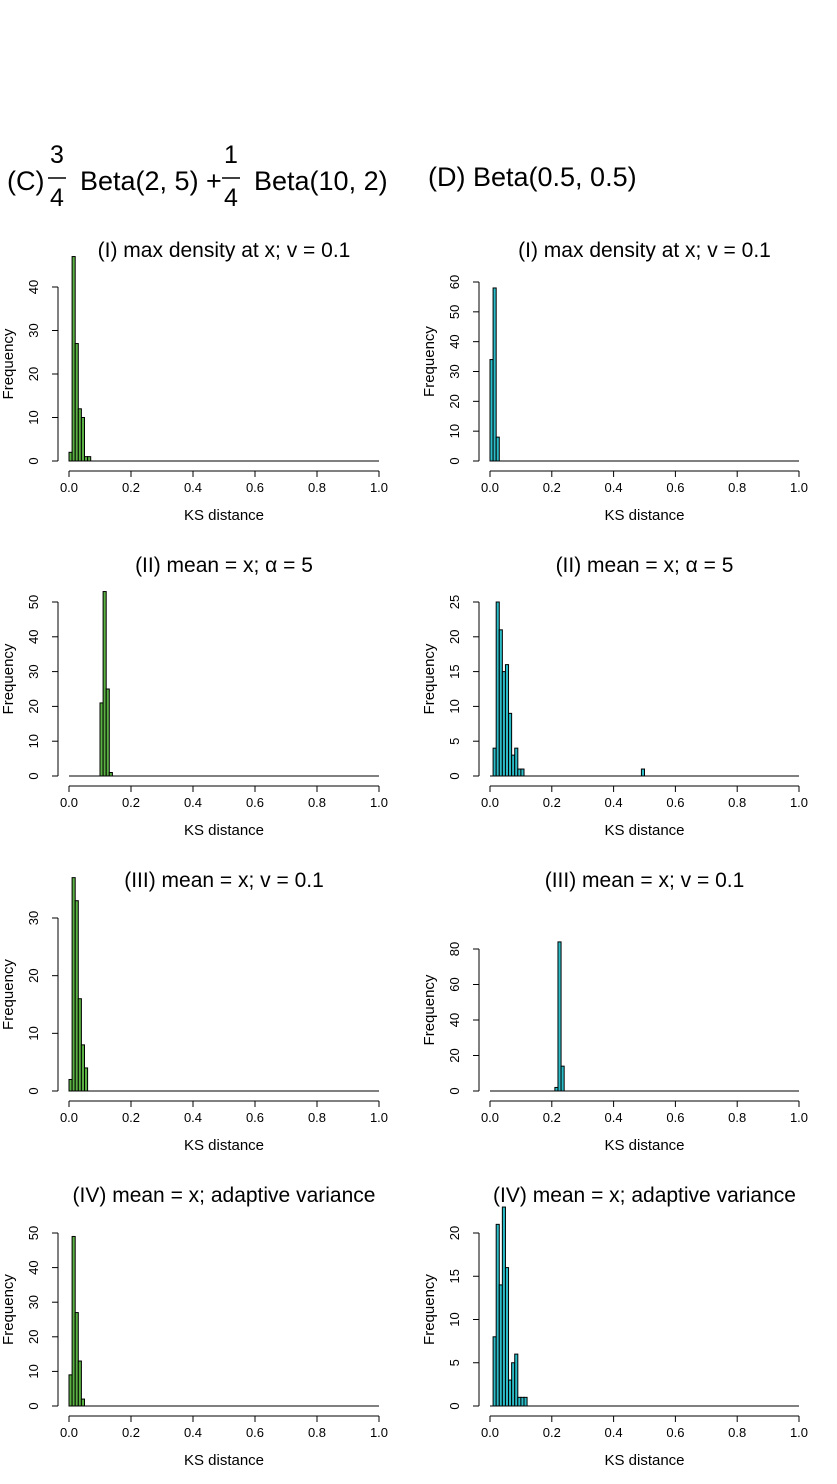 The width and height of the screenshot is (837, 1484). What do you see at coordinates (224, 1195) in the screenshot?
I see `panel-title: (IV) mean = x; adaptive variance` at bounding box center [224, 1195].